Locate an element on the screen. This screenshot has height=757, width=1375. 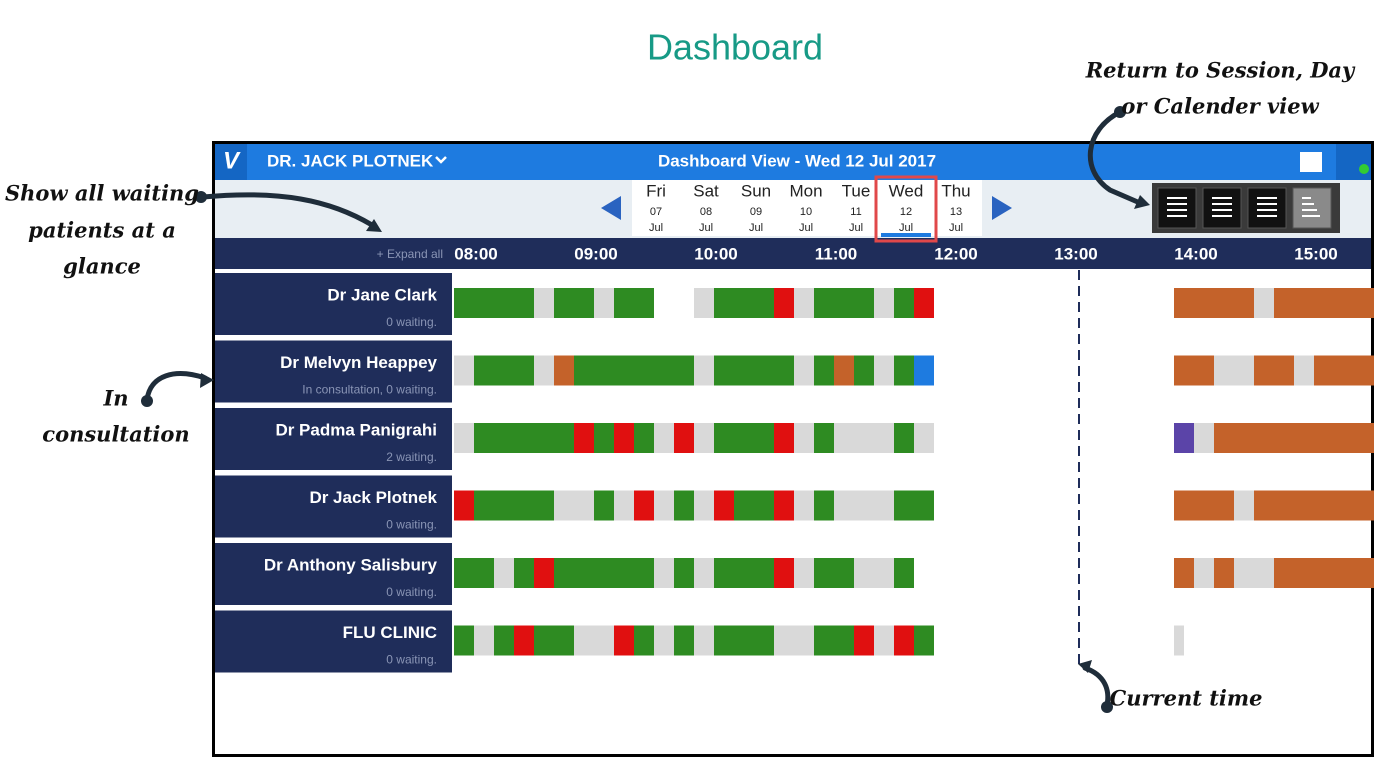
day-weekday: Thu is located at coordinates (955, 190).